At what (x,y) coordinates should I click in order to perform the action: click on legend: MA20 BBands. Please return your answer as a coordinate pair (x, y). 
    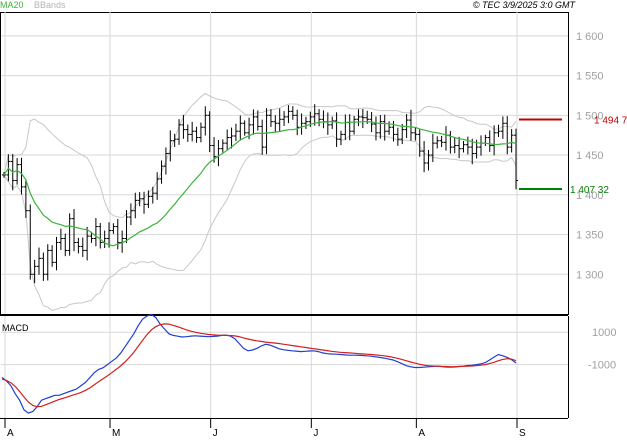
    Looking at the image, I should click on (37, 5).